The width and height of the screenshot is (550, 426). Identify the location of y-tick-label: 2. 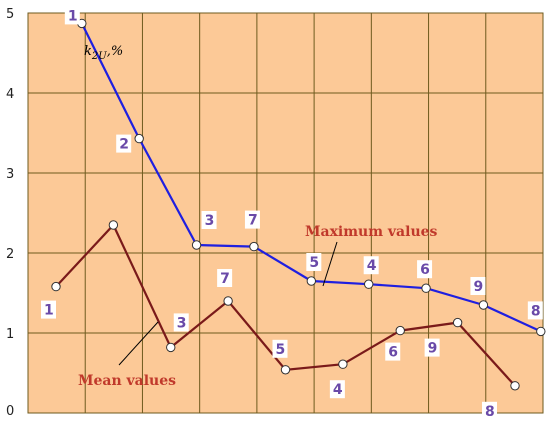
(10, 254).